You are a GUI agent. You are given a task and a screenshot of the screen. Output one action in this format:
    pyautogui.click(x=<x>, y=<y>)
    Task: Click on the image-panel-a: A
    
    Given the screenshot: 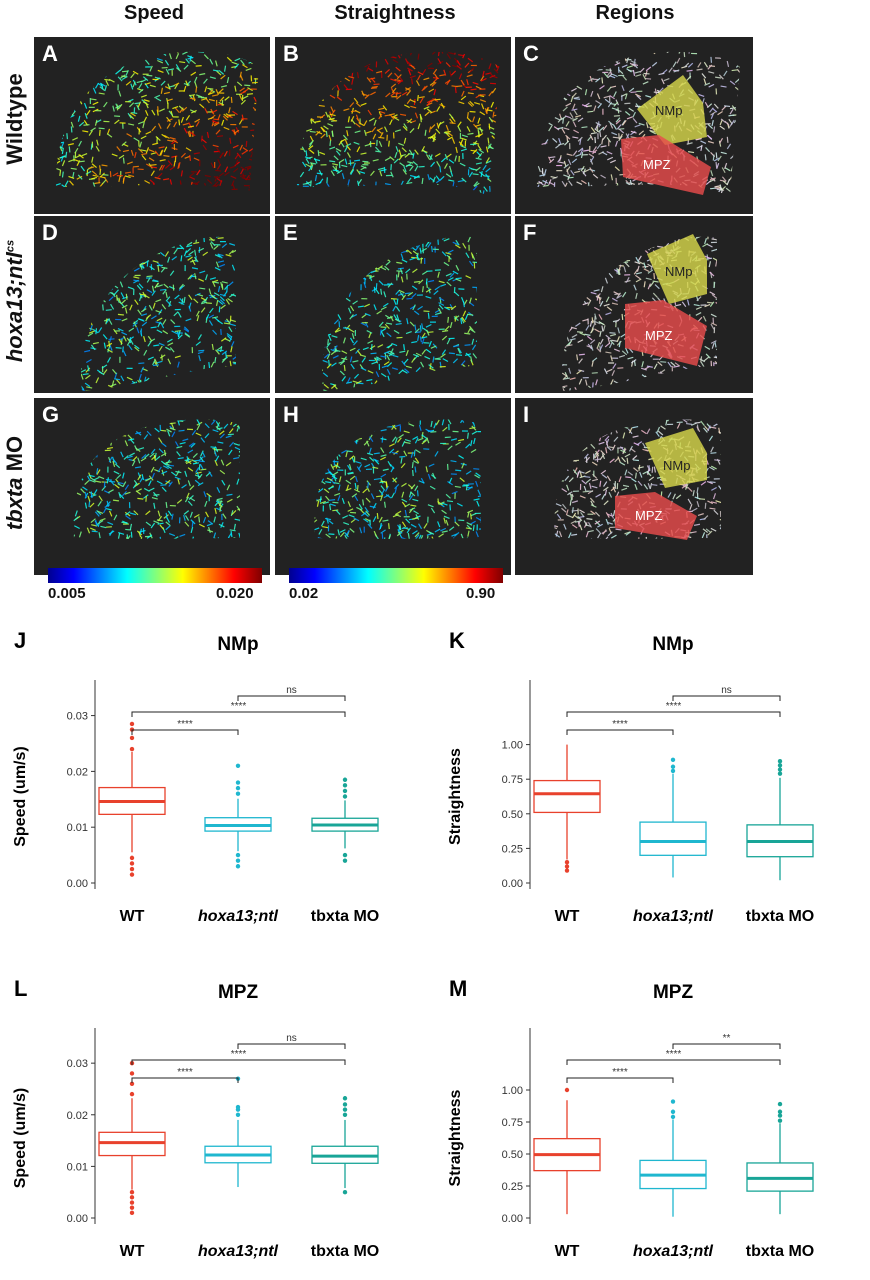 What is the action you would take?
    pyautogui.click(x=152, y=125)
    